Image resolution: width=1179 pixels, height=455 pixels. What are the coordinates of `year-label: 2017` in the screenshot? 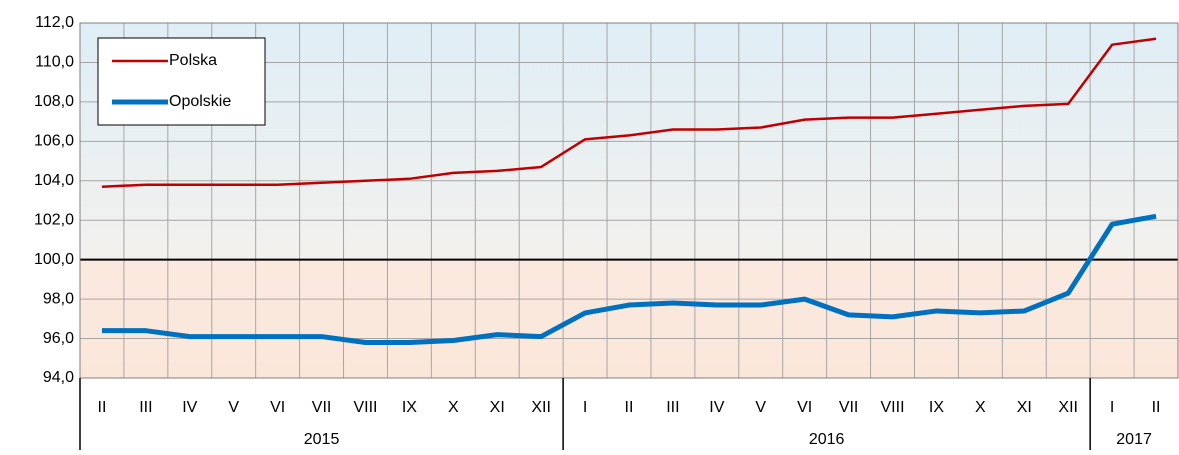 It's located at (1134, 439).